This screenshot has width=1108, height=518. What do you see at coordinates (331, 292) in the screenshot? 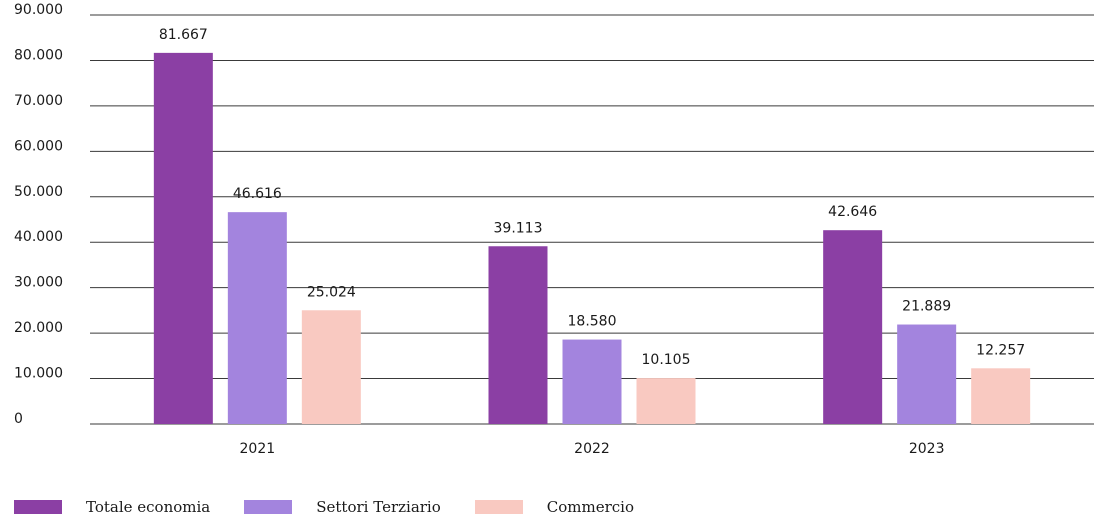
I see `data-label: 25.024` at bounding box center [331, 292].